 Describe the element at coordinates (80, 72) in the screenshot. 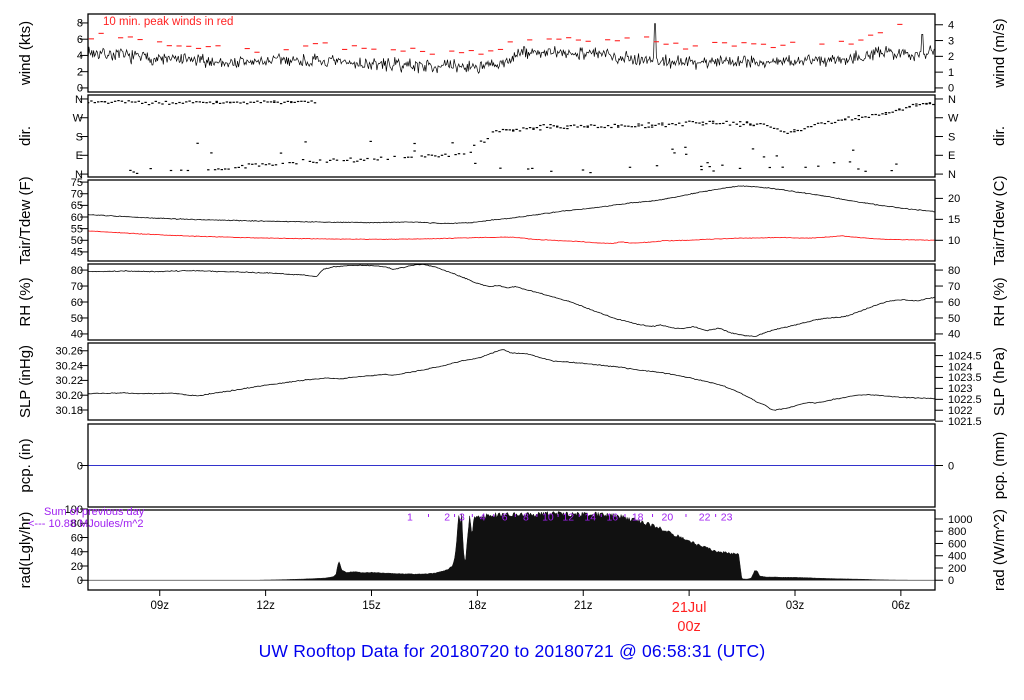

I see `ytick-label-left: 2` at that location.